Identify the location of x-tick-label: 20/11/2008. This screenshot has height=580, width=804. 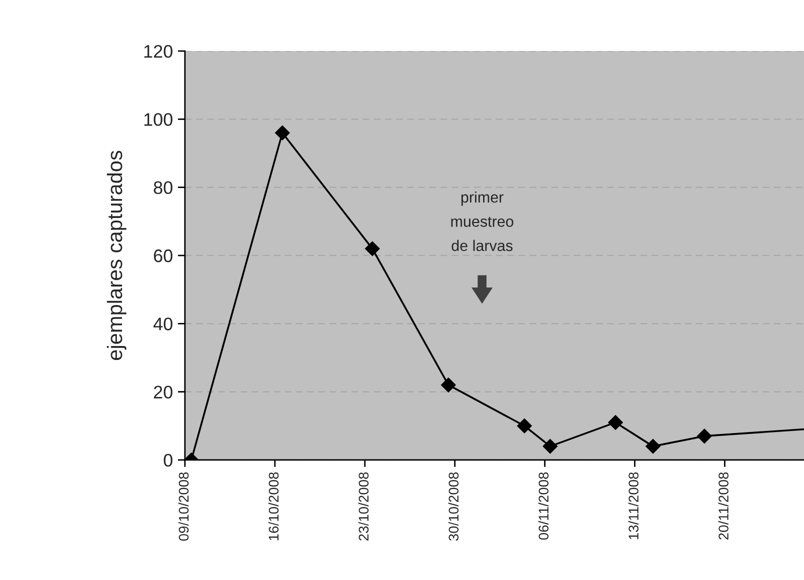
(723, 506).